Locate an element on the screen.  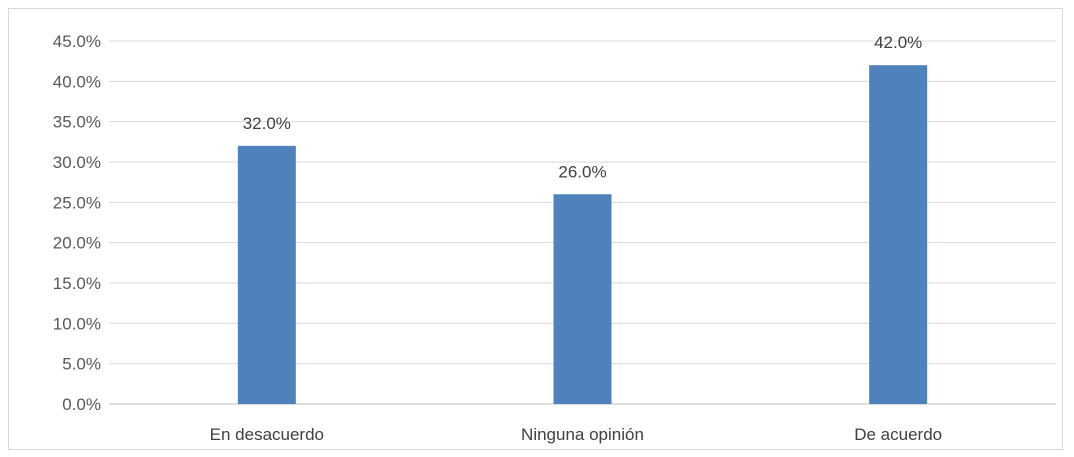
data-label: 26.0% is located at coordinates (582, 171).